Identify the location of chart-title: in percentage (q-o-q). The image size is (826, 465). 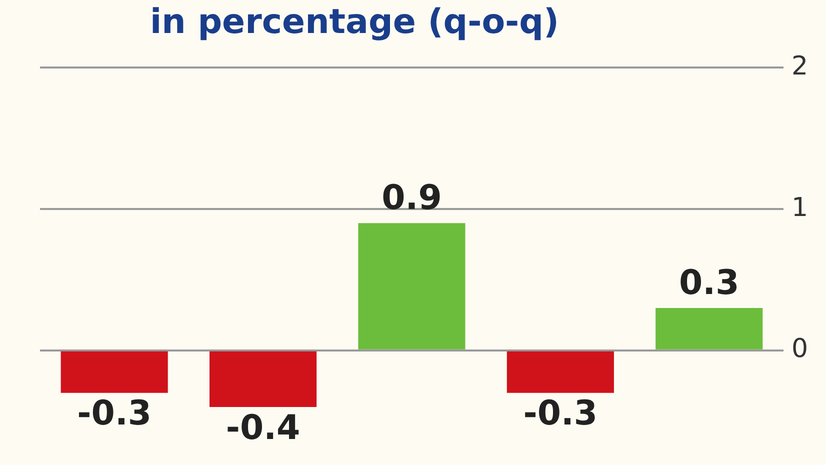
(355, 22).